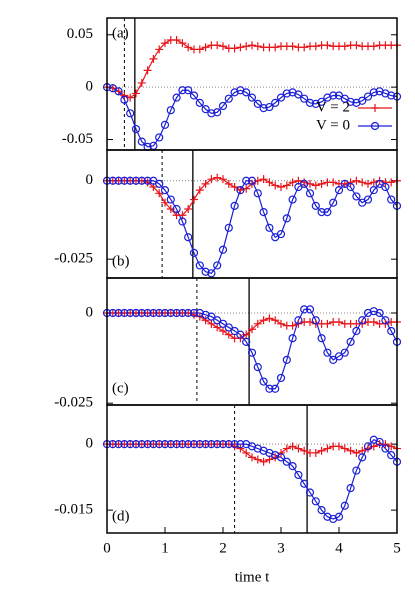  Describe the element at coordinates (121, 261) in the screenshot. I see `panel-label: (b)` at that location.